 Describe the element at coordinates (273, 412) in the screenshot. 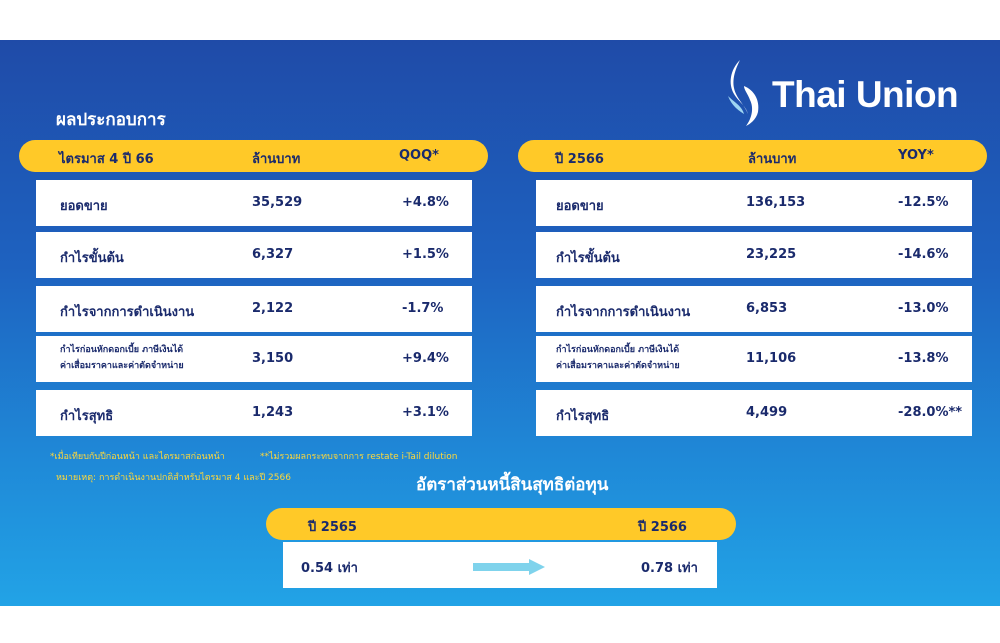

I see `row-value: 1,243` at that location.